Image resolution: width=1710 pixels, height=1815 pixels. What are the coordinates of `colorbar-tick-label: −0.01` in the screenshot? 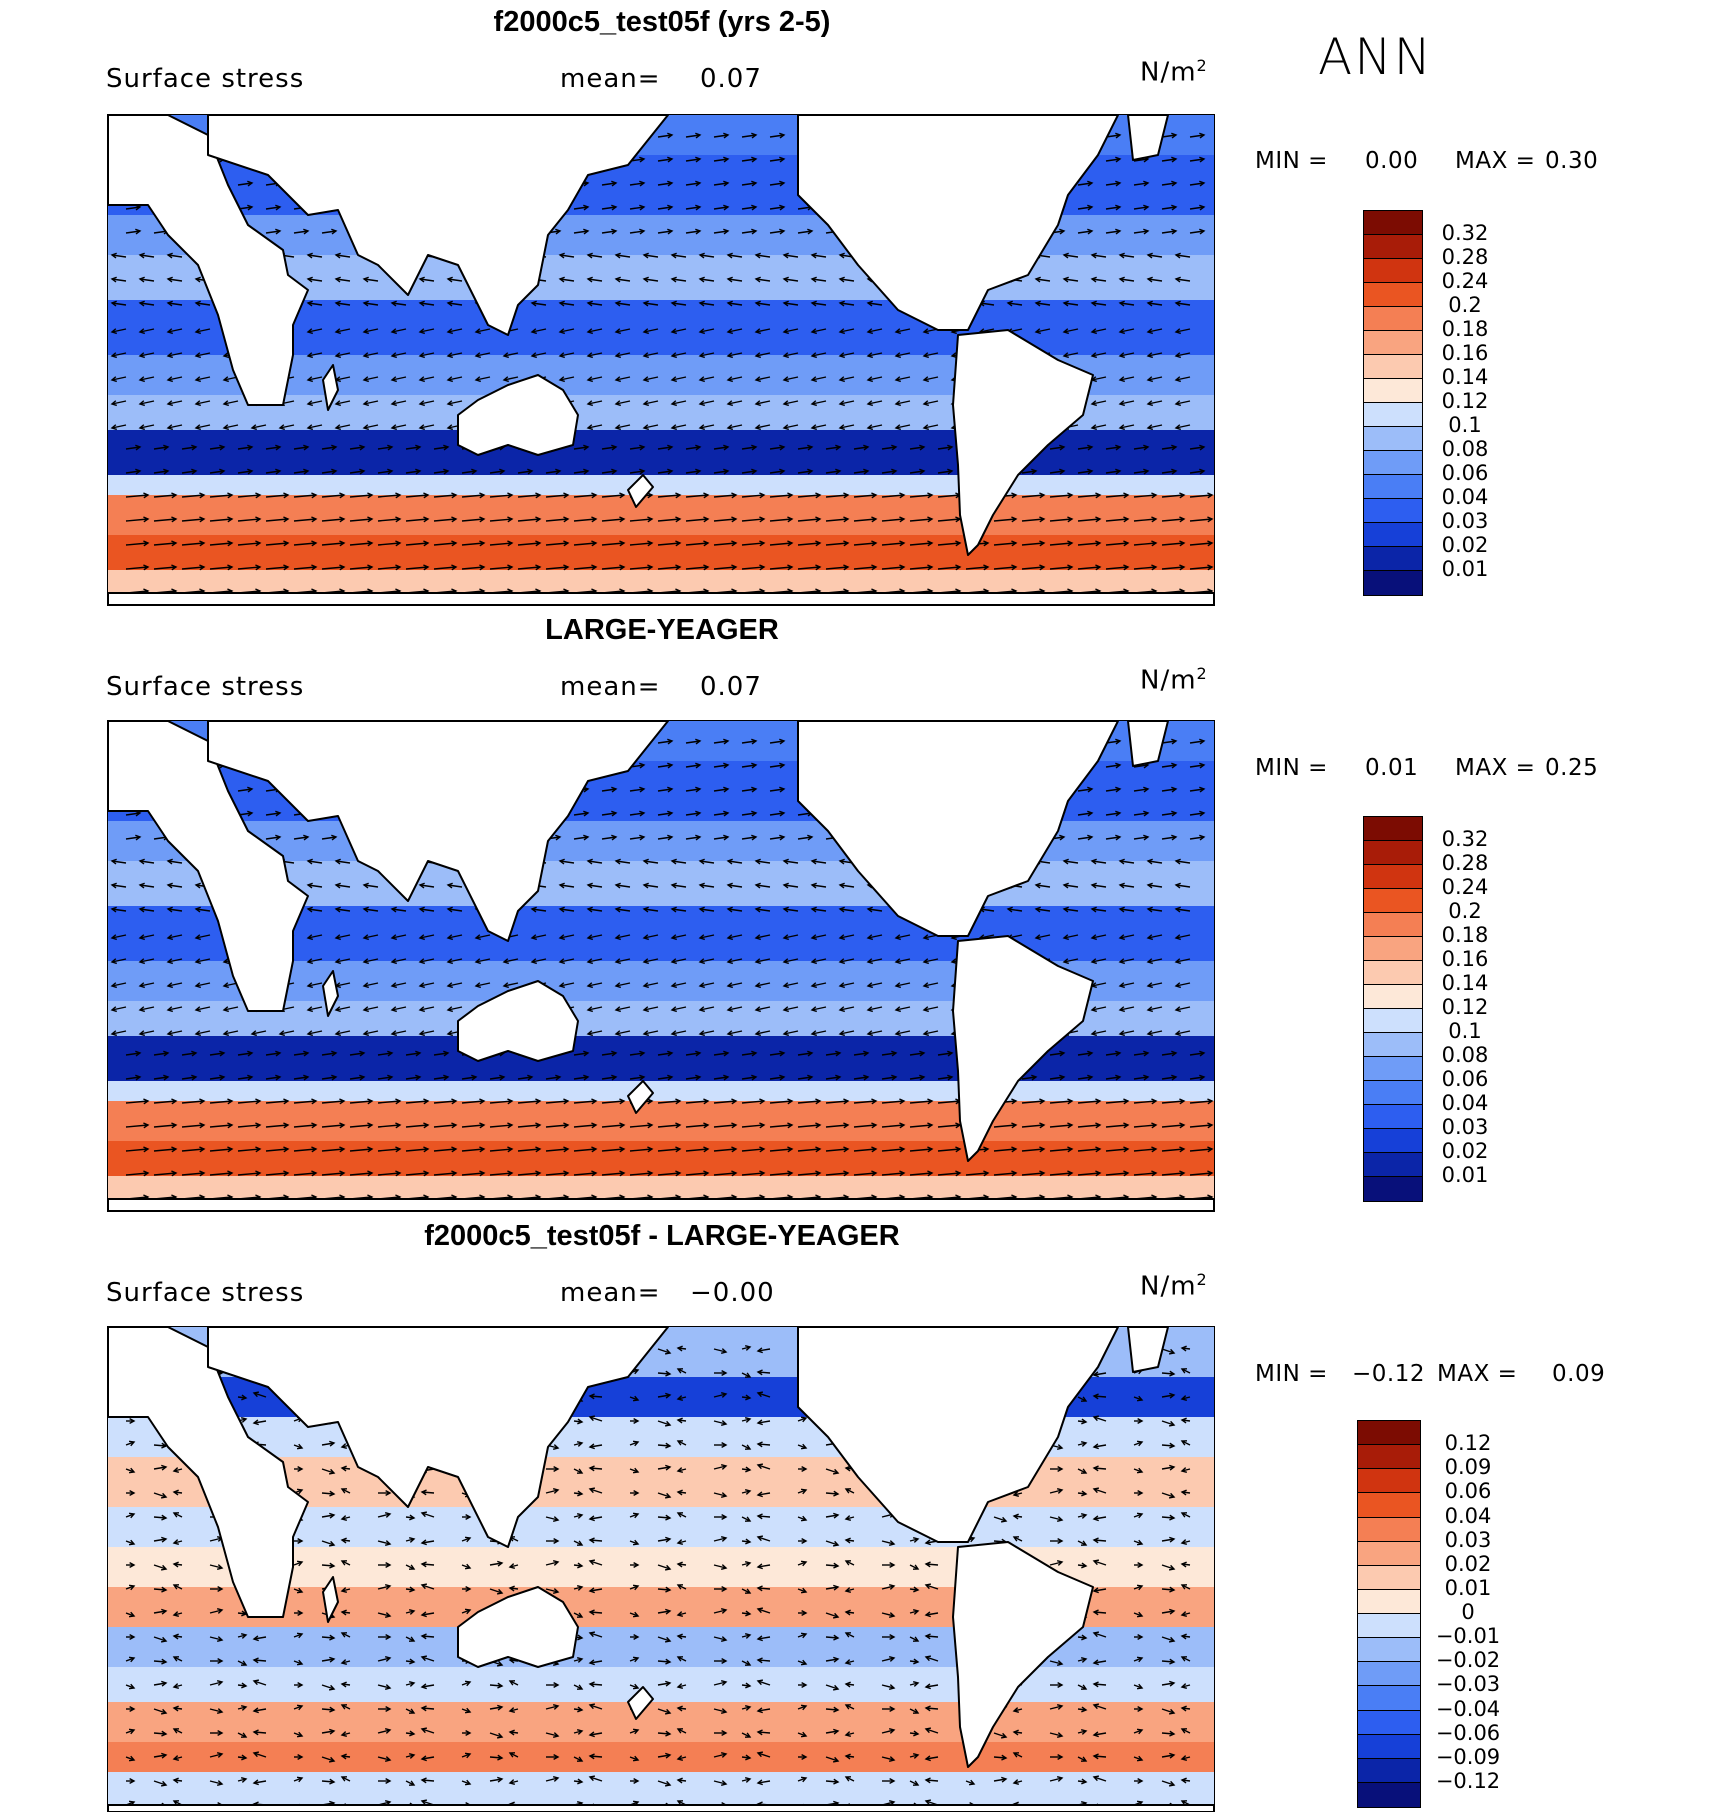 It's located at (1468, 1636).